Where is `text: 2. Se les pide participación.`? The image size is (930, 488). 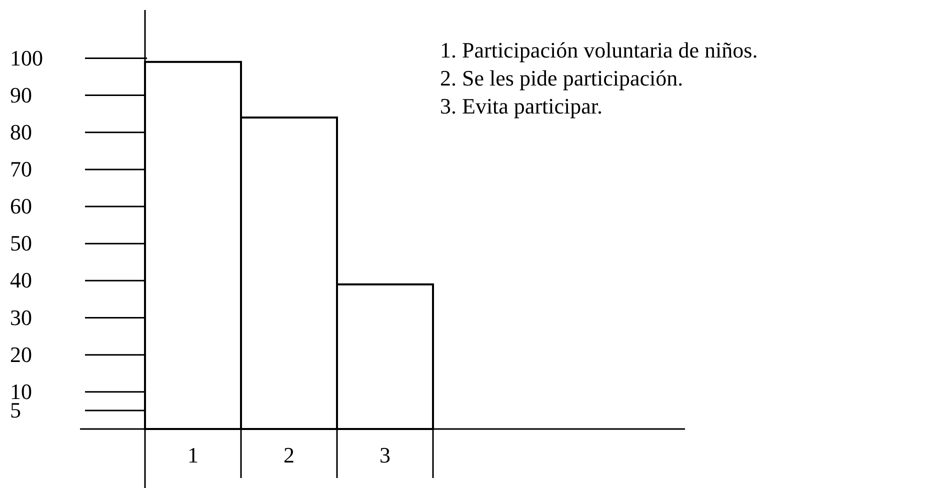 text: 2. Se les pide participación. is located at coordinates (562, 78).